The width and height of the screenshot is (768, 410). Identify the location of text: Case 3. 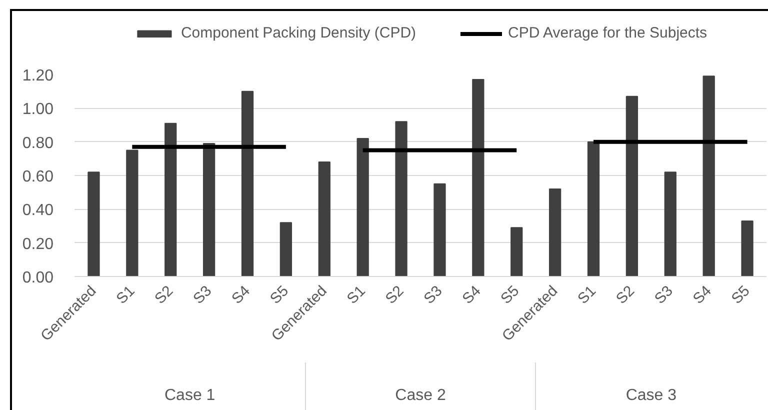
(651, 395).